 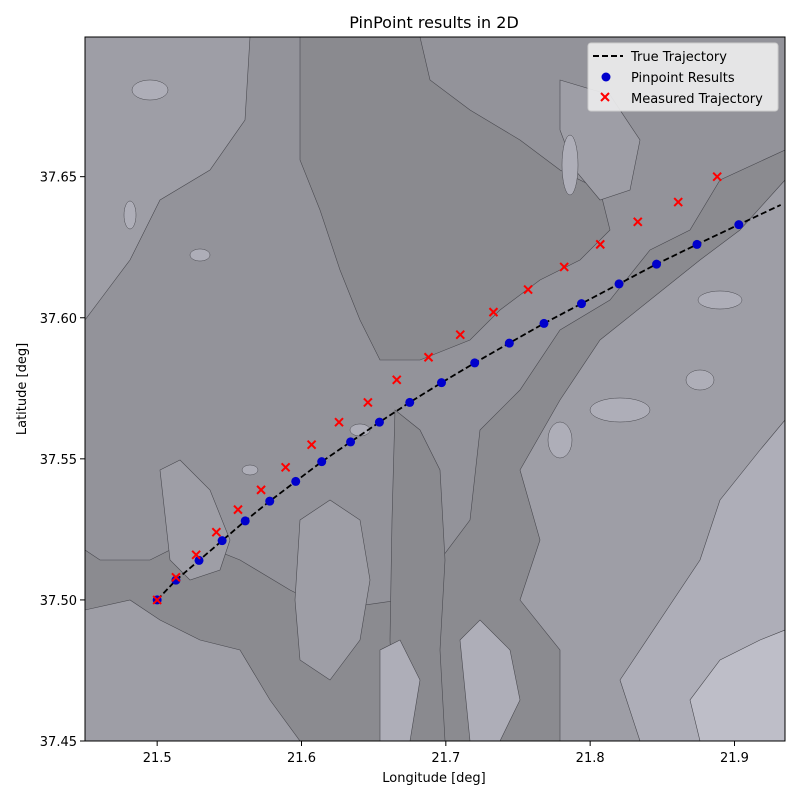 What do you see at coordinates (22, 389) in the screenshot?
I see `y-axis-title: Latitude [deg]` at bounding box center [22, 389].